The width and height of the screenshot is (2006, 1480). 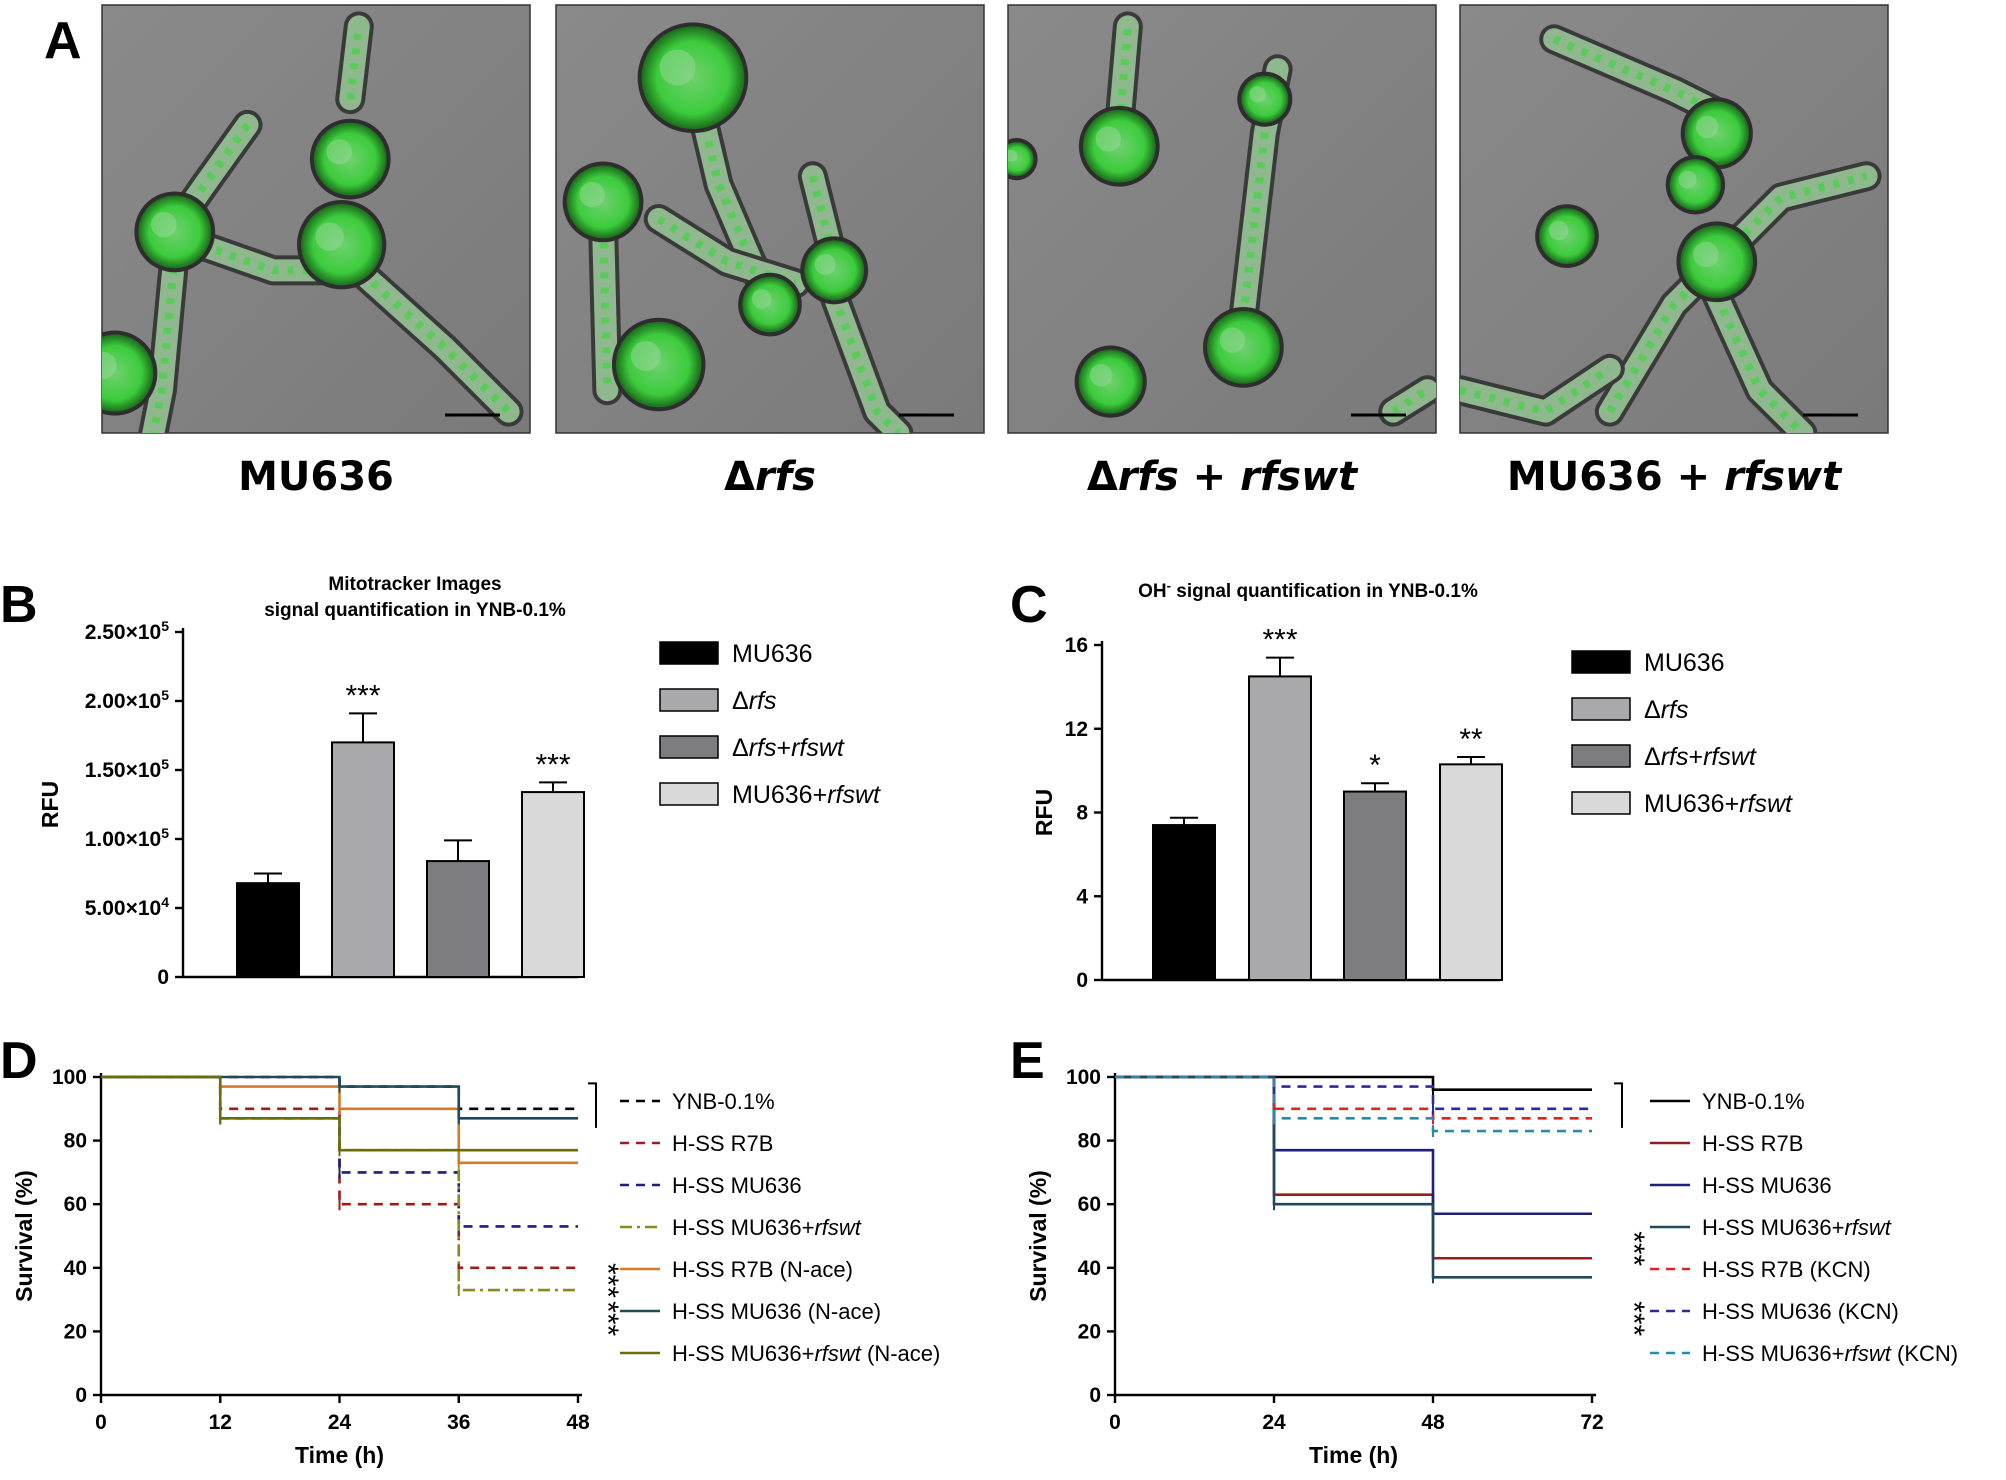 I want to click on x-tick-label: 48, so click(x=578, y=1422).